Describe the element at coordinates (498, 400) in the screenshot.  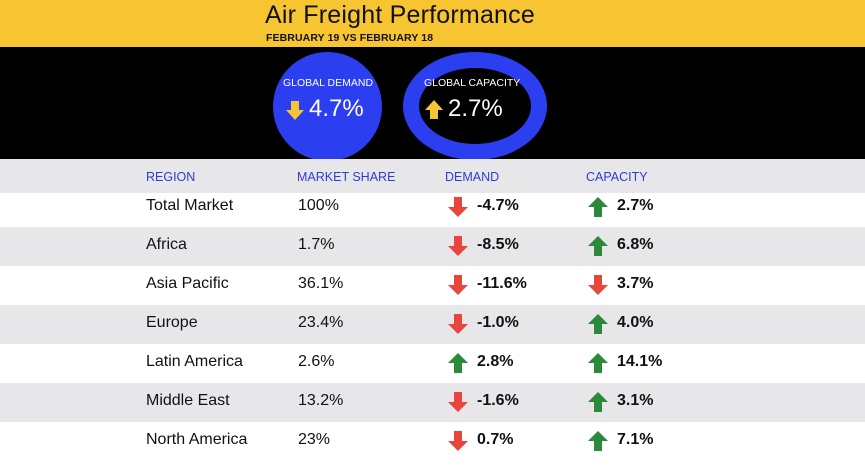
I see `demand-cell: -1.6%` at that location.